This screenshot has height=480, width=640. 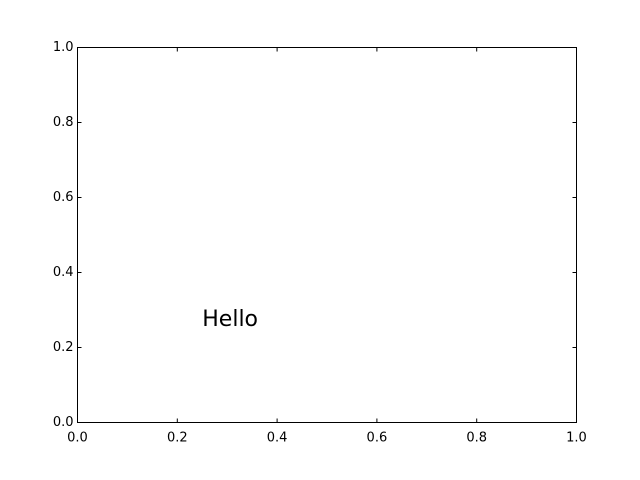 I want to click on x-tick-label: 0.6, so click(x=377, y=437).